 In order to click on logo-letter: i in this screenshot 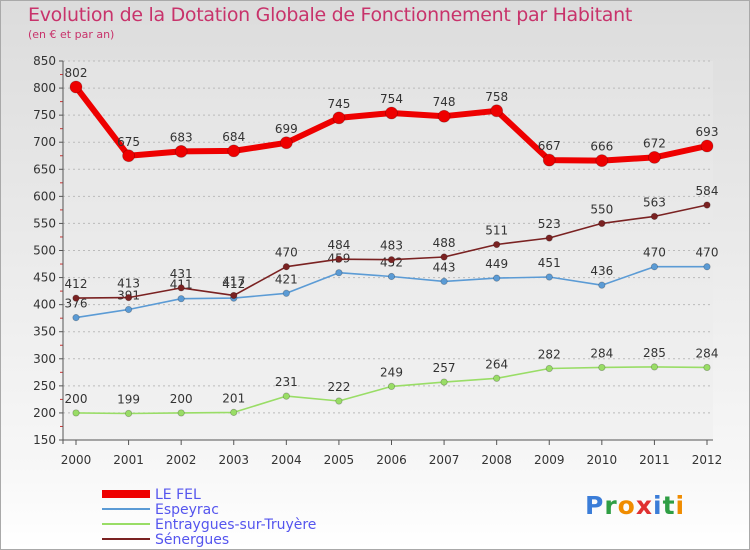, I will do `click(680, 505)`.